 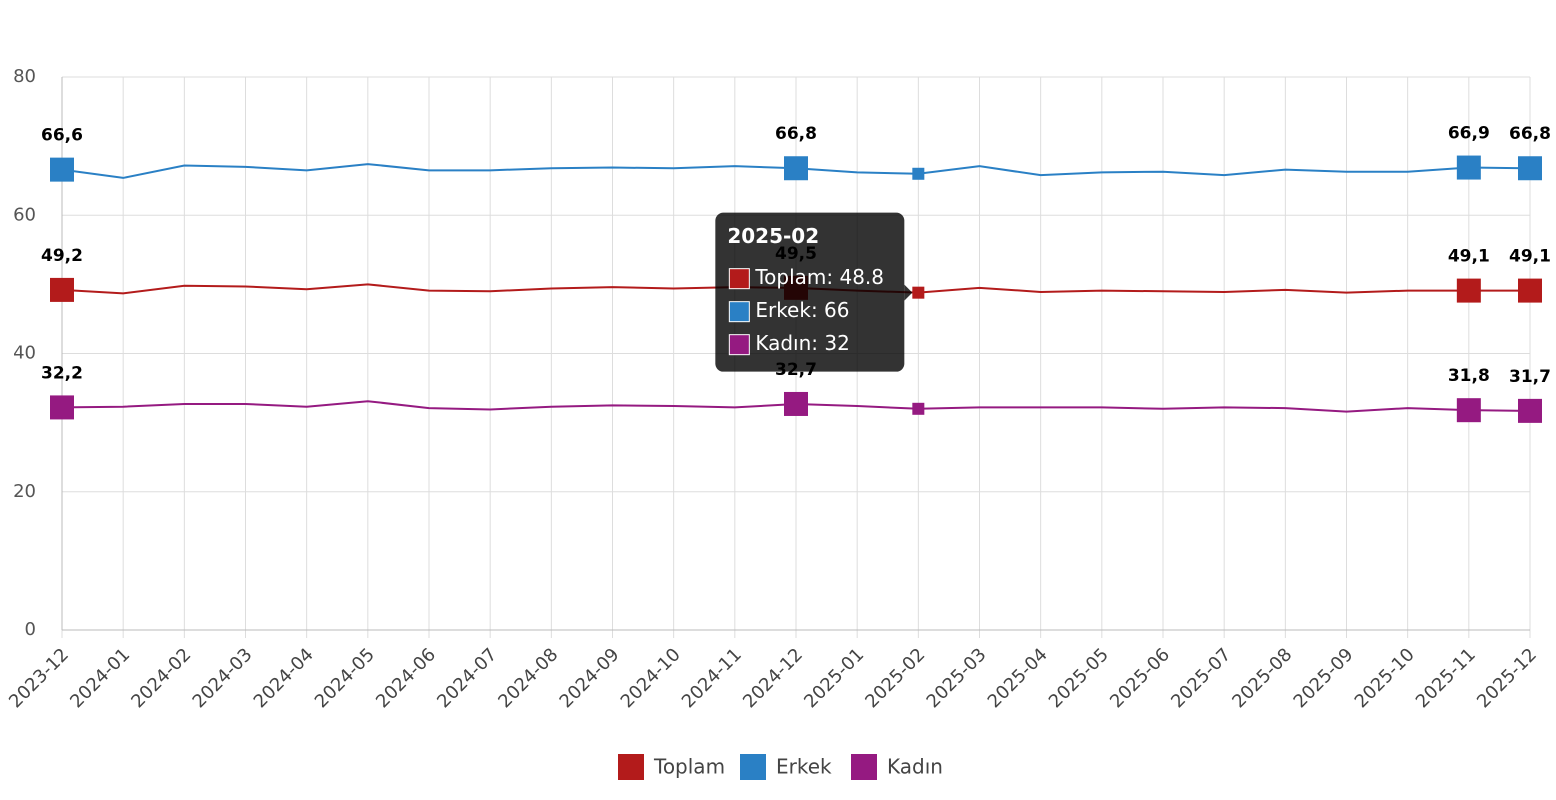 What do you see at coordinates (804, 767) in the screenshot?
I see `legend-label: Erkek` at bounding box center [804, 767].